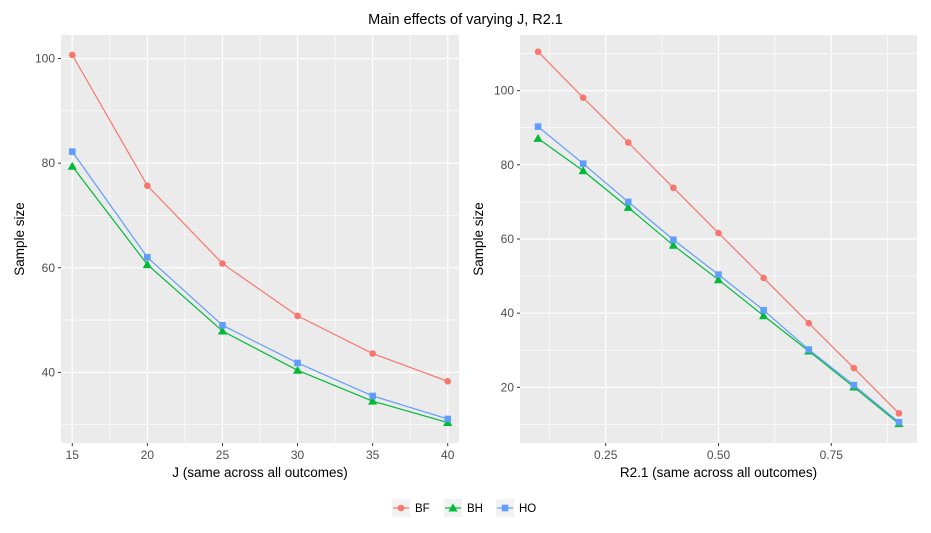 The height and width of the screenshot is (533, 931). Describe the element at coordinates (223, 455) in the screenshot. I see `x-tick-label: 25` at that location.